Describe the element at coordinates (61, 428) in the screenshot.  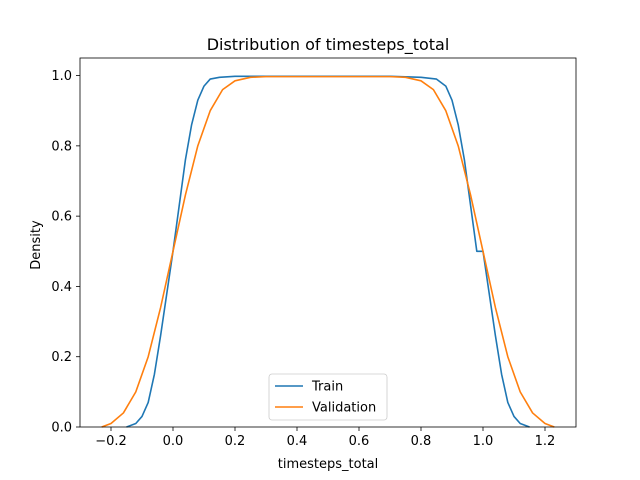
I see `y-tick-label: 0.0` at that location.